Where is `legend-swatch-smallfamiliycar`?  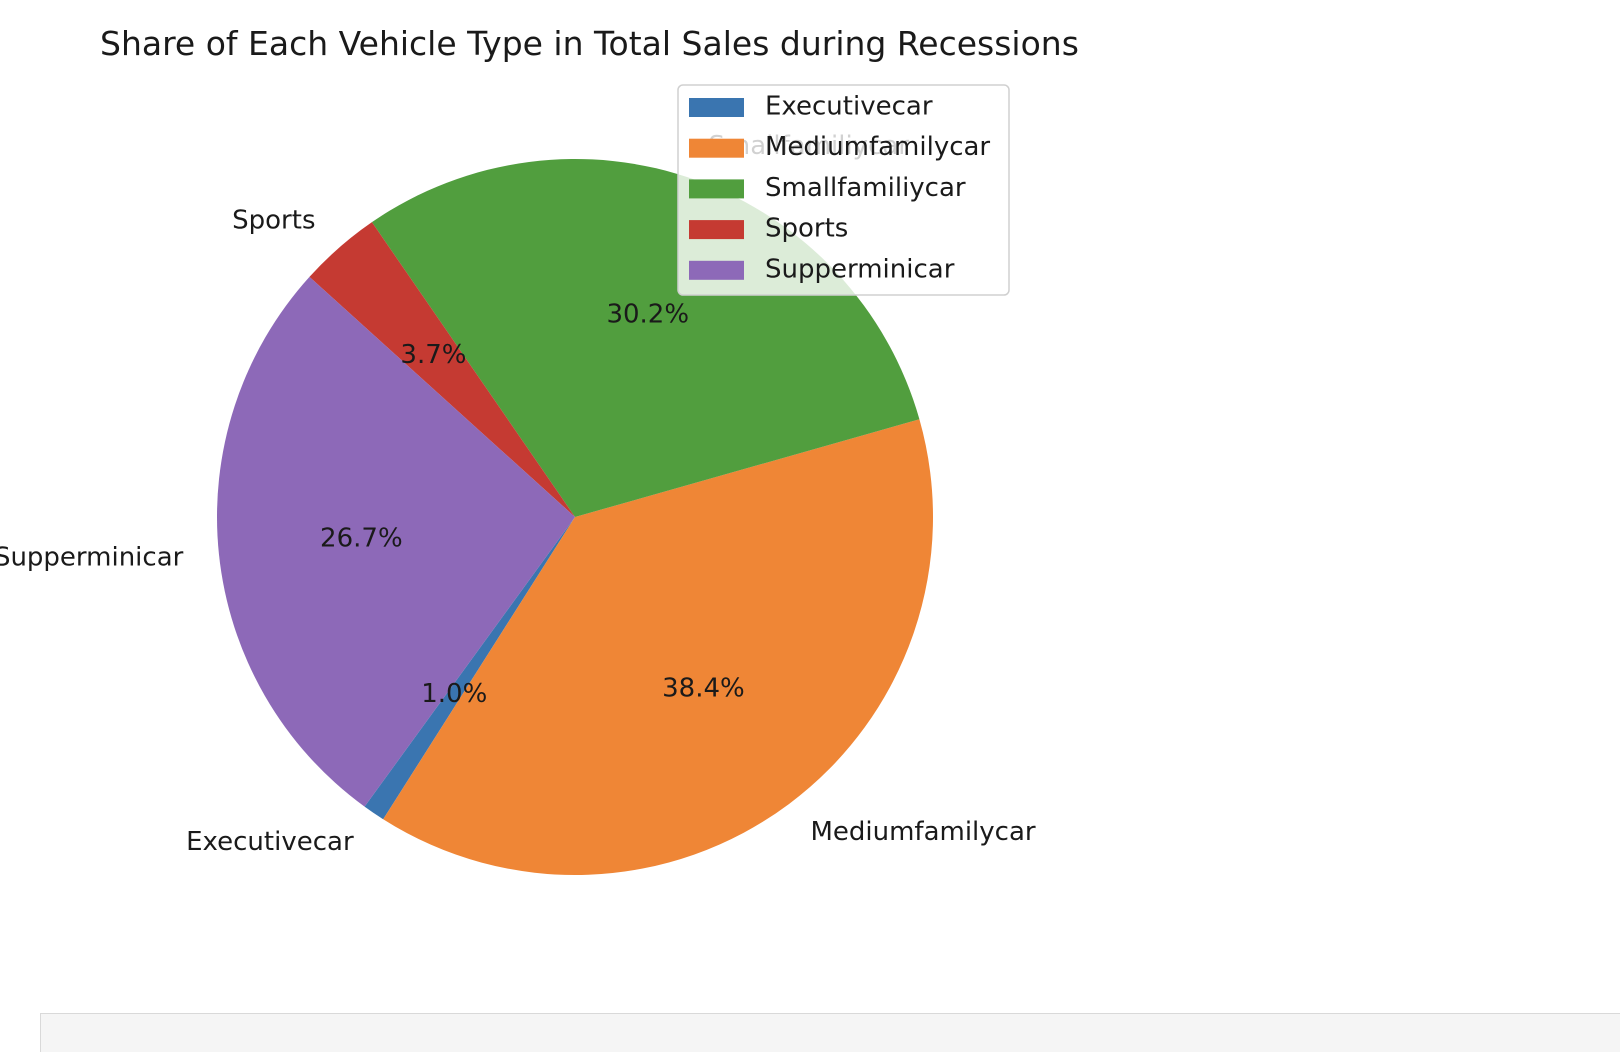 legend-swatch-smallfamiliycar is located at coordinates (716, 189).